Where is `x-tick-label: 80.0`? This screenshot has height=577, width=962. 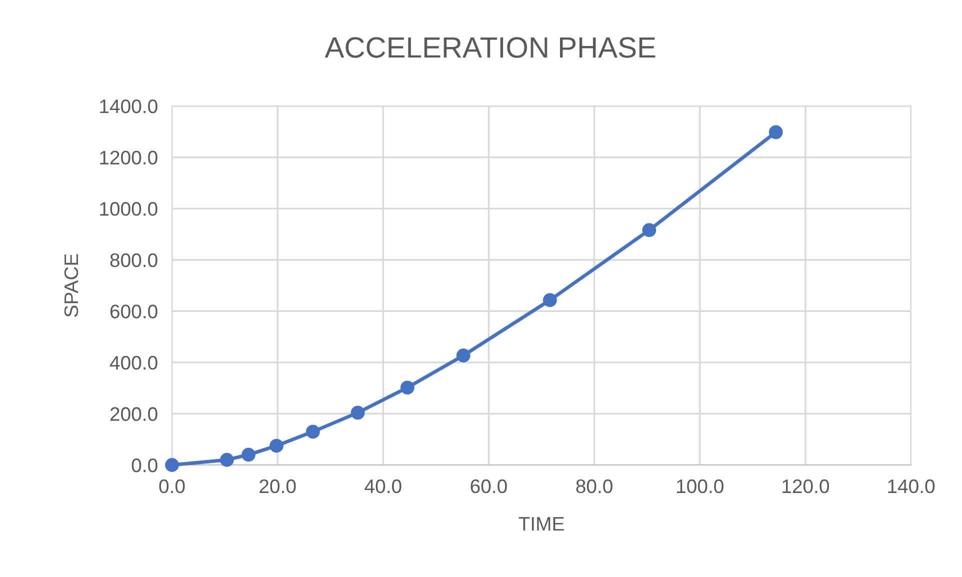 x-tick-label: 80.0 is located at coordinates (594, 486).